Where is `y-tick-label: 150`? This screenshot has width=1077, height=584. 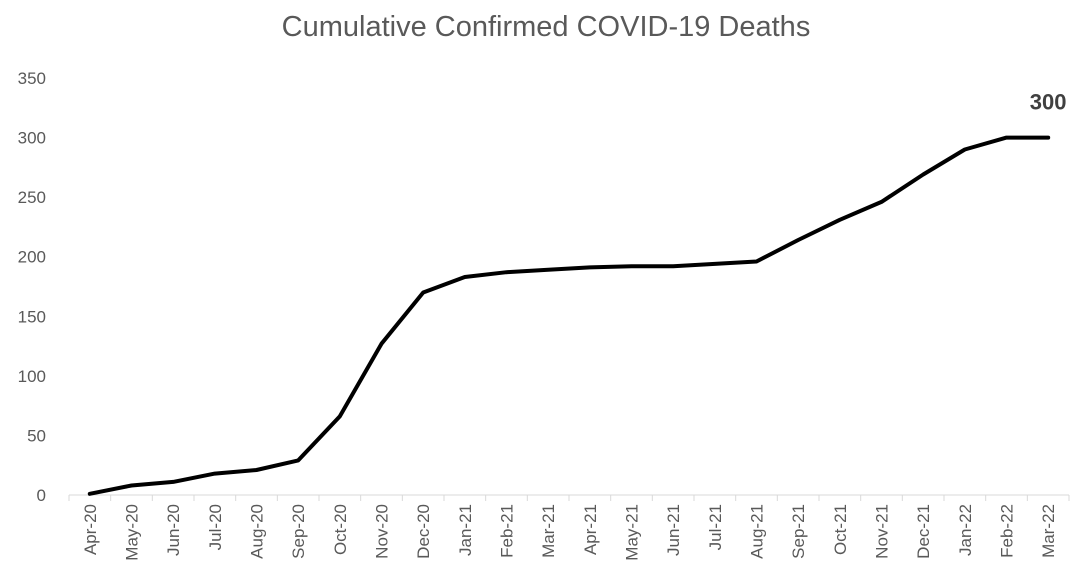 y-tick-label: 150 is located at coordinates (32, 316).